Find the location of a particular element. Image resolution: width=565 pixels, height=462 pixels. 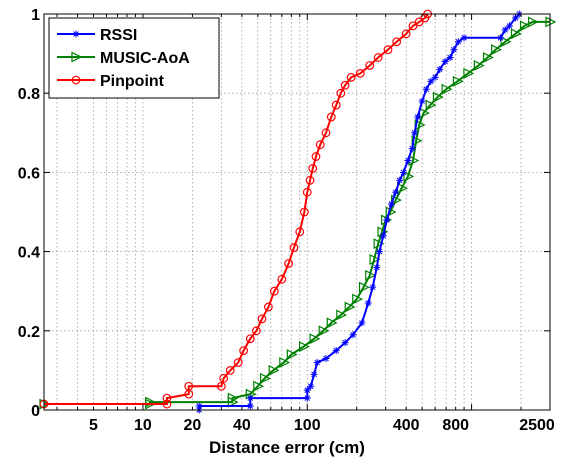

legend-item-rssi: RSSI is located at coordinates (97, 35).